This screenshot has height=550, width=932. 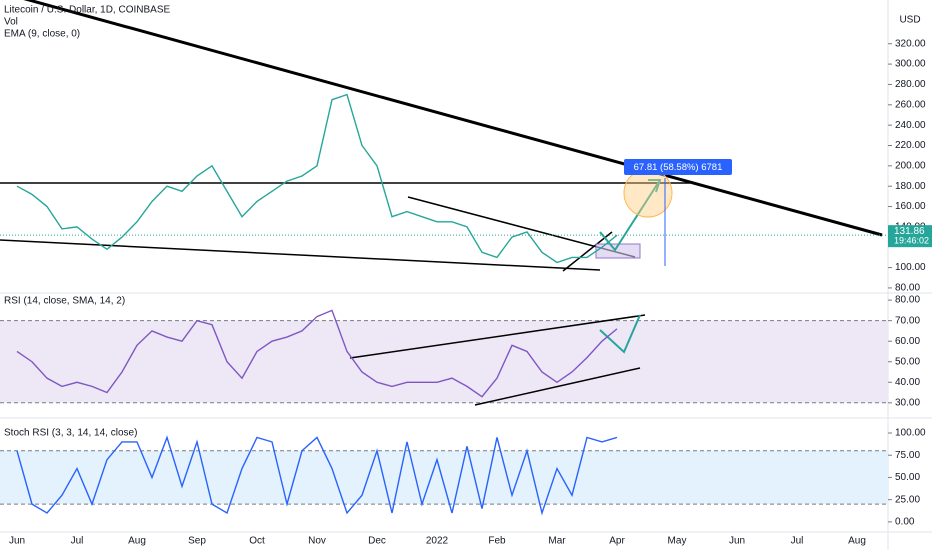 What do you see at coordinates (905, 522) in the screenshot?
I see `y-tick-label: 0.00` at bounding box center [905, 522].